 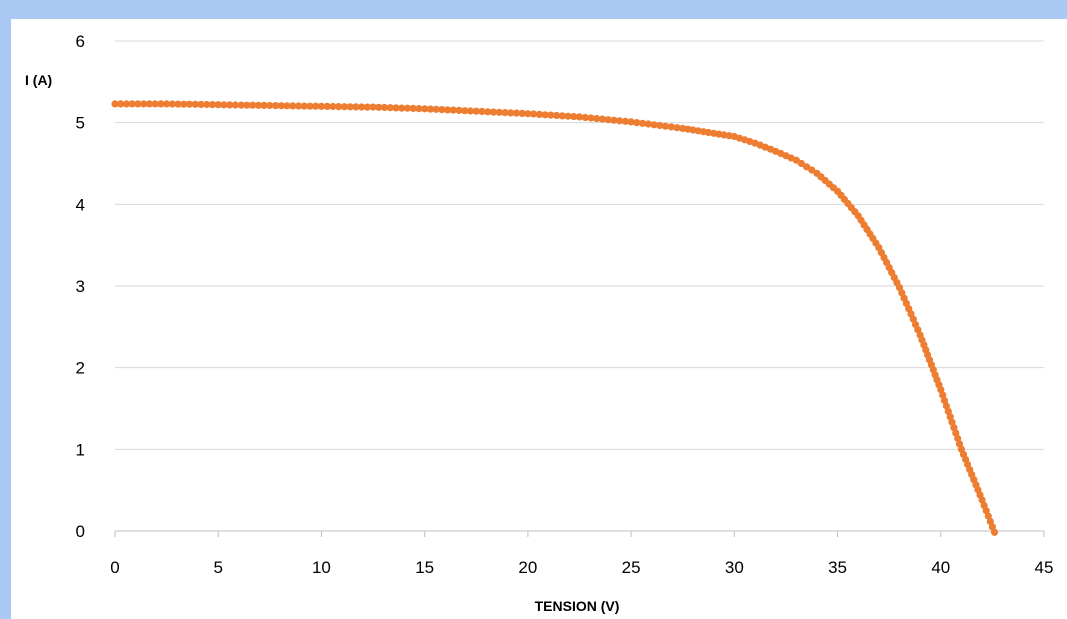 I want to click on x-tick-label: 10, so click(x=321, y=567).